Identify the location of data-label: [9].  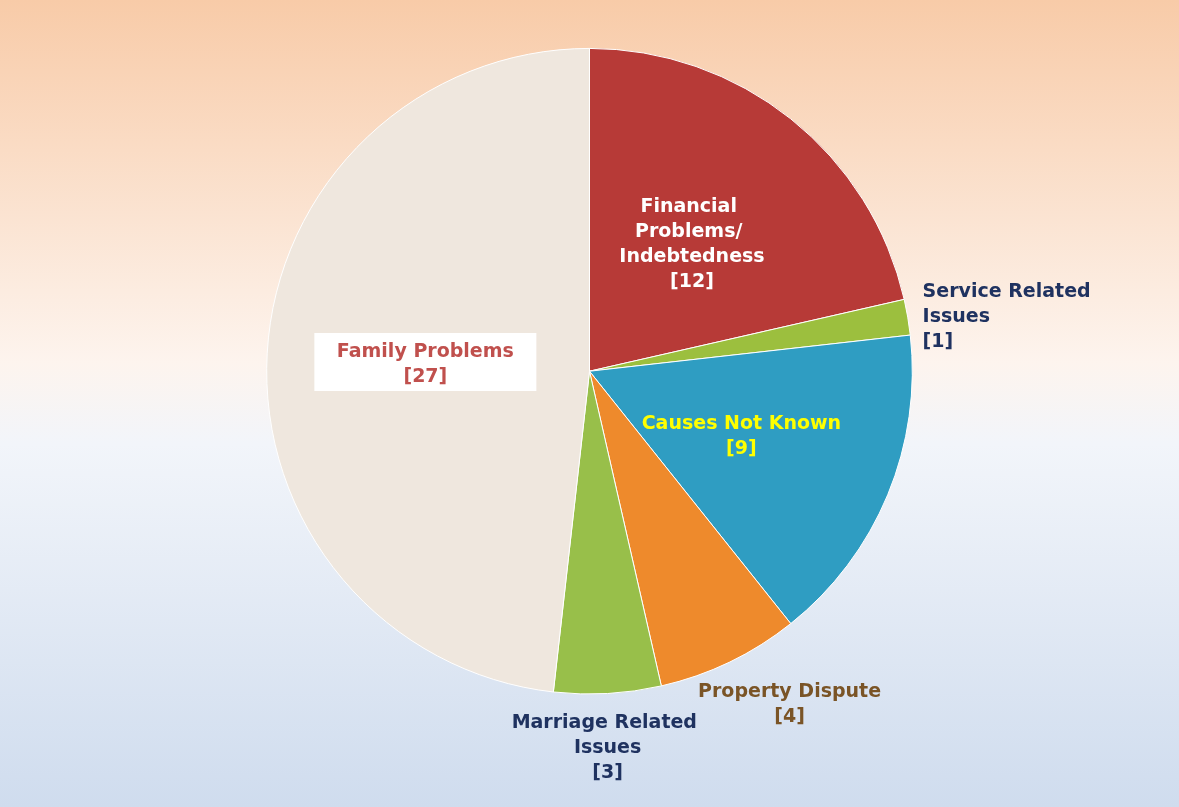
(741, 446).